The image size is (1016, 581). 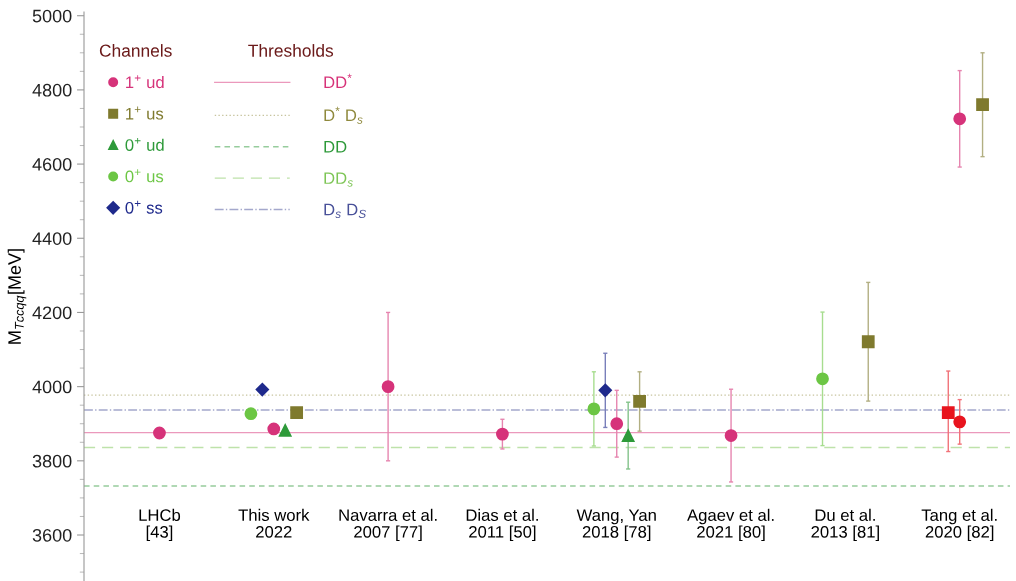 What do you see at coordinates (338, 81) in the screenshot?
I see `legend-label: DD$^{*}$` at bounding box center [338, 81].